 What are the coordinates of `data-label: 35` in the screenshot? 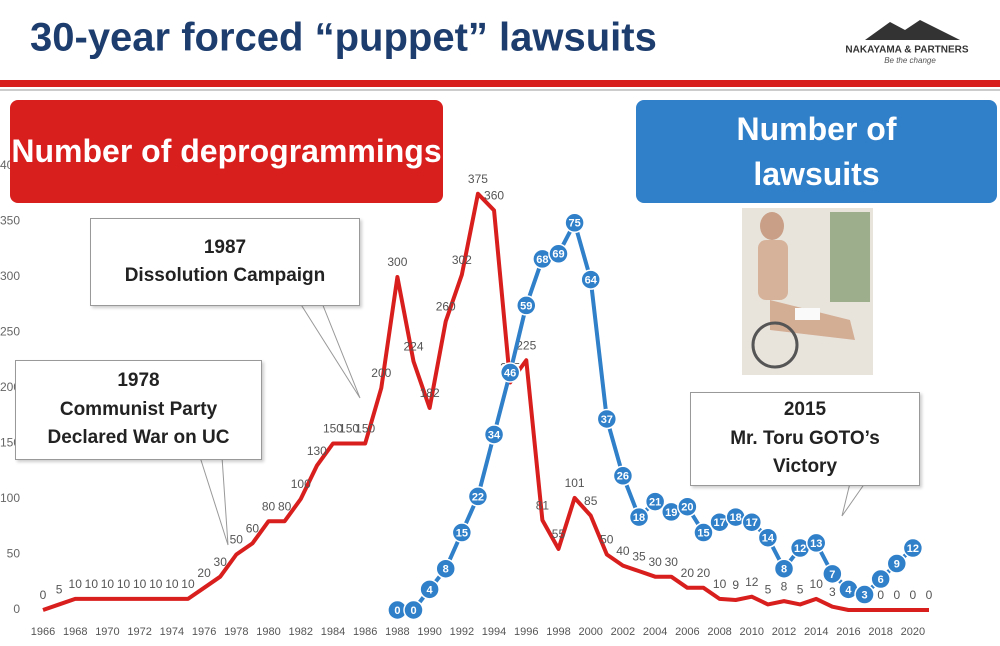 It's located at (639, 556).